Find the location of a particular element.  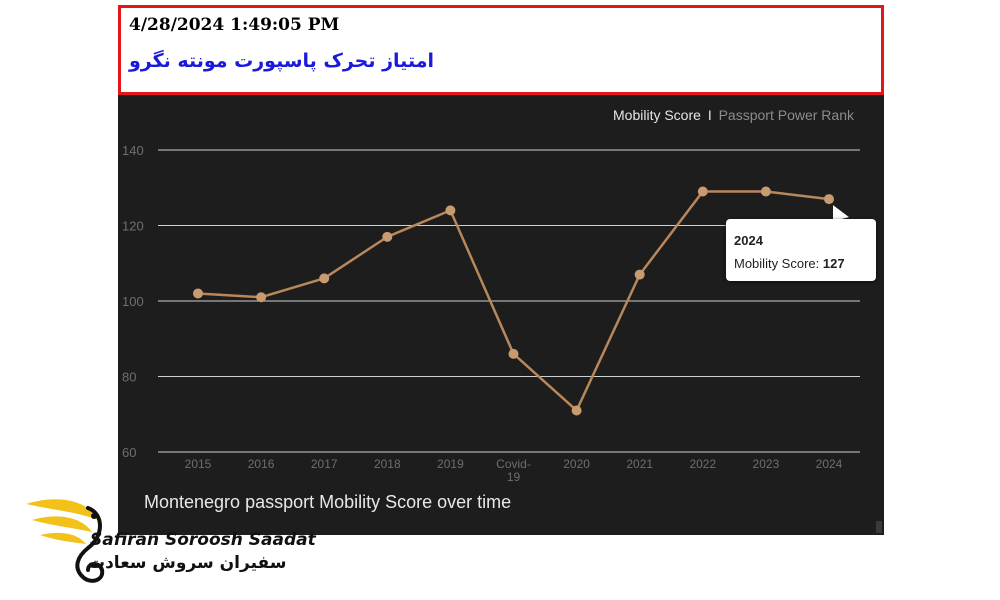

y-tick-label: 140 is located at coordinates (133, 150).